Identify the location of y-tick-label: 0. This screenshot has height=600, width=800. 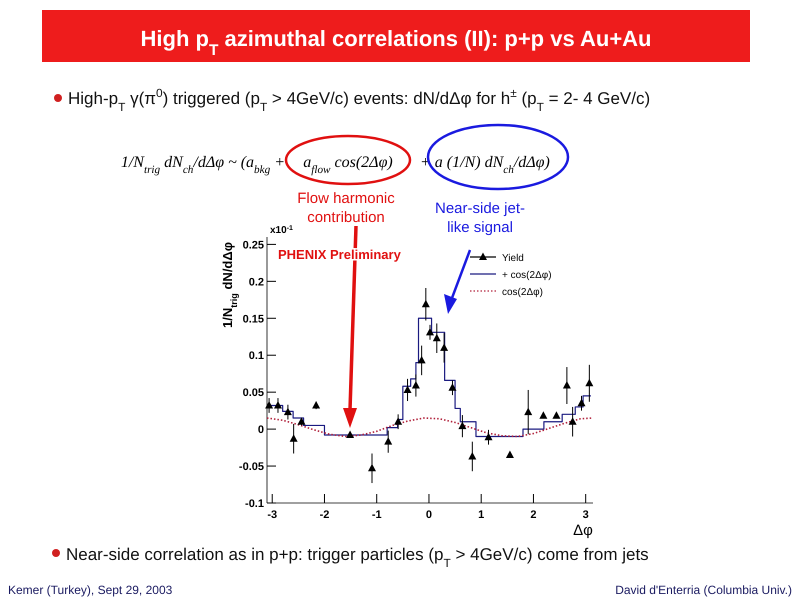
(261, 430).